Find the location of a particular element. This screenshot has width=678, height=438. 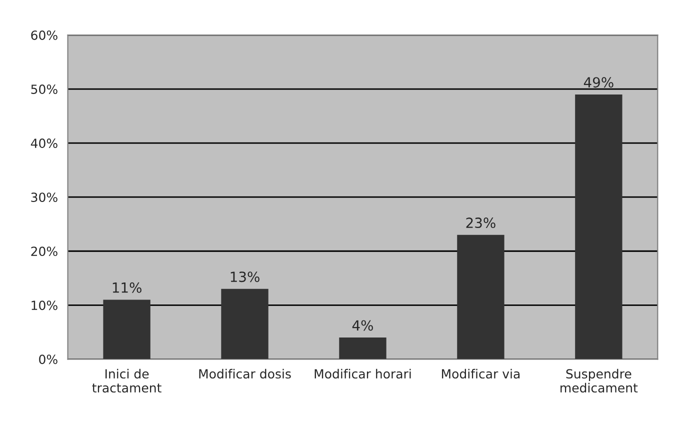

data-label: 49% is located at coordinates (599, 82).